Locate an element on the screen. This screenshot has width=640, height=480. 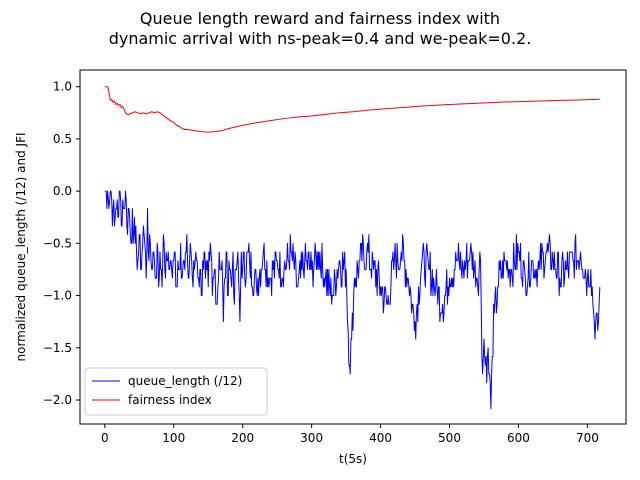
x-axis-ticks: 0 100 200 300 400 500 600 700 is located at coordinates (350, 434).